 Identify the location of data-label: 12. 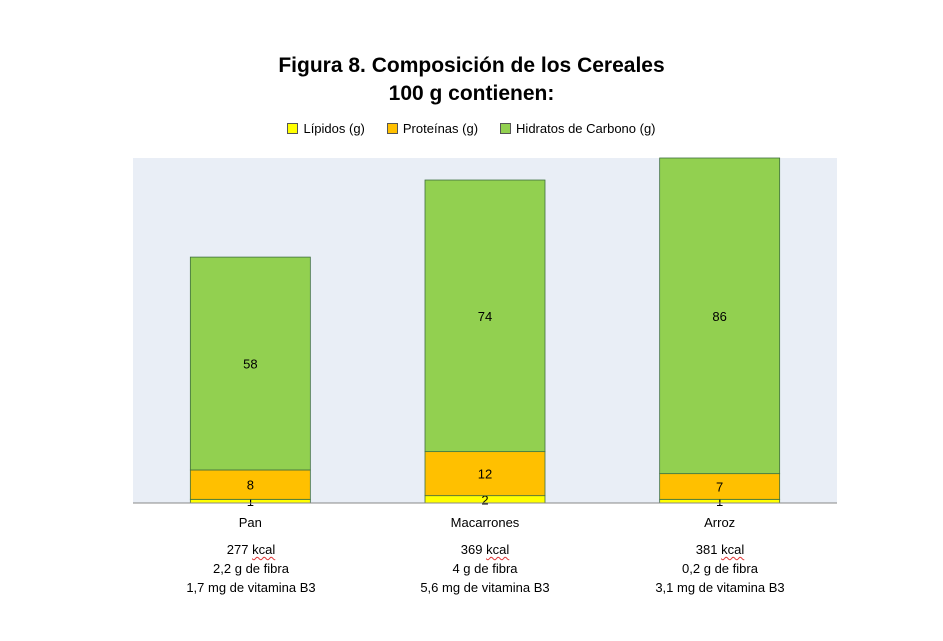
(485, 474).